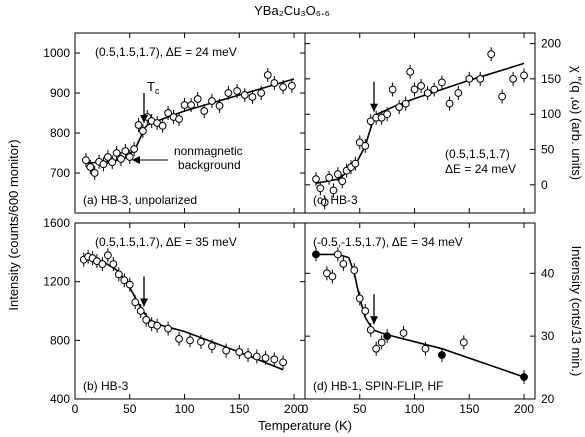 The height and width of the screenshot is (437, 585). I want to click on y-tick-label: 0, so click(544, 185).